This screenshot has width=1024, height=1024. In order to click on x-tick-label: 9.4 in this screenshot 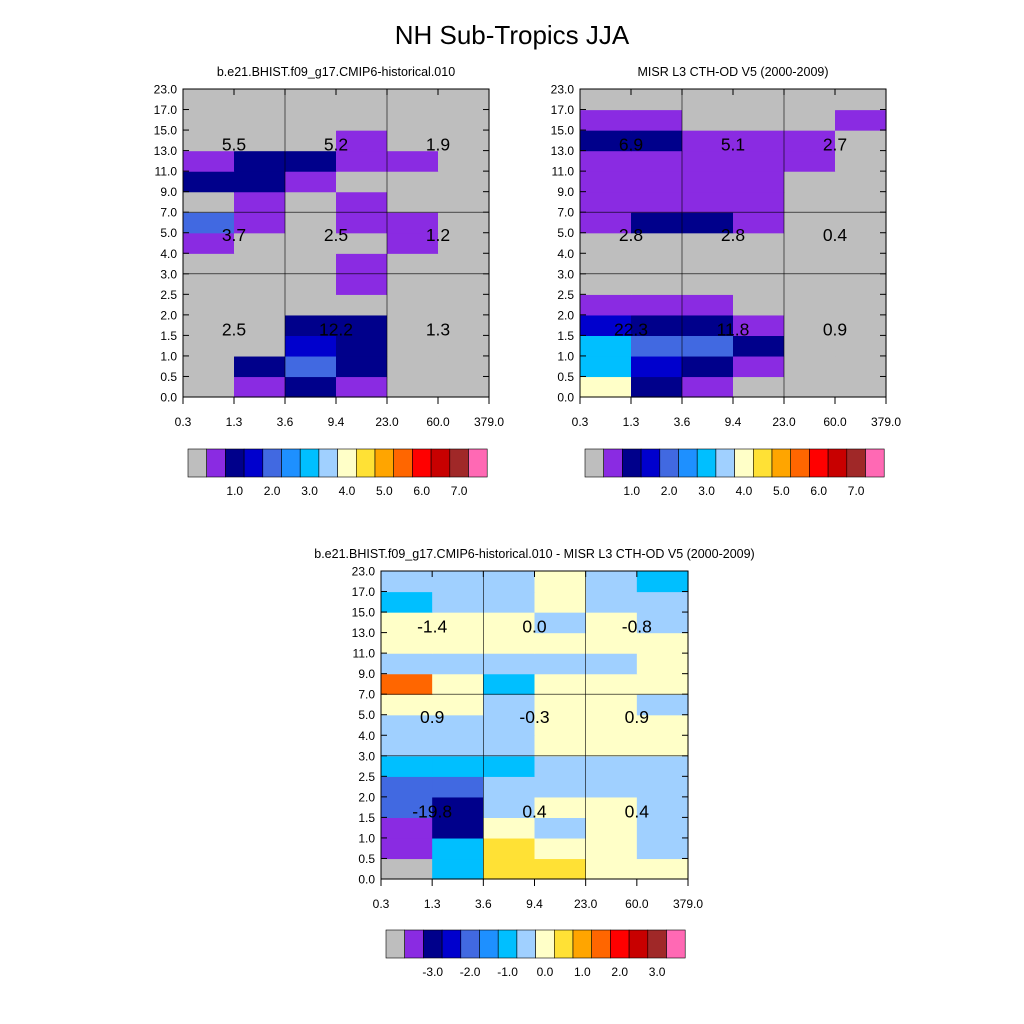, I will do `click(534, 904)`.